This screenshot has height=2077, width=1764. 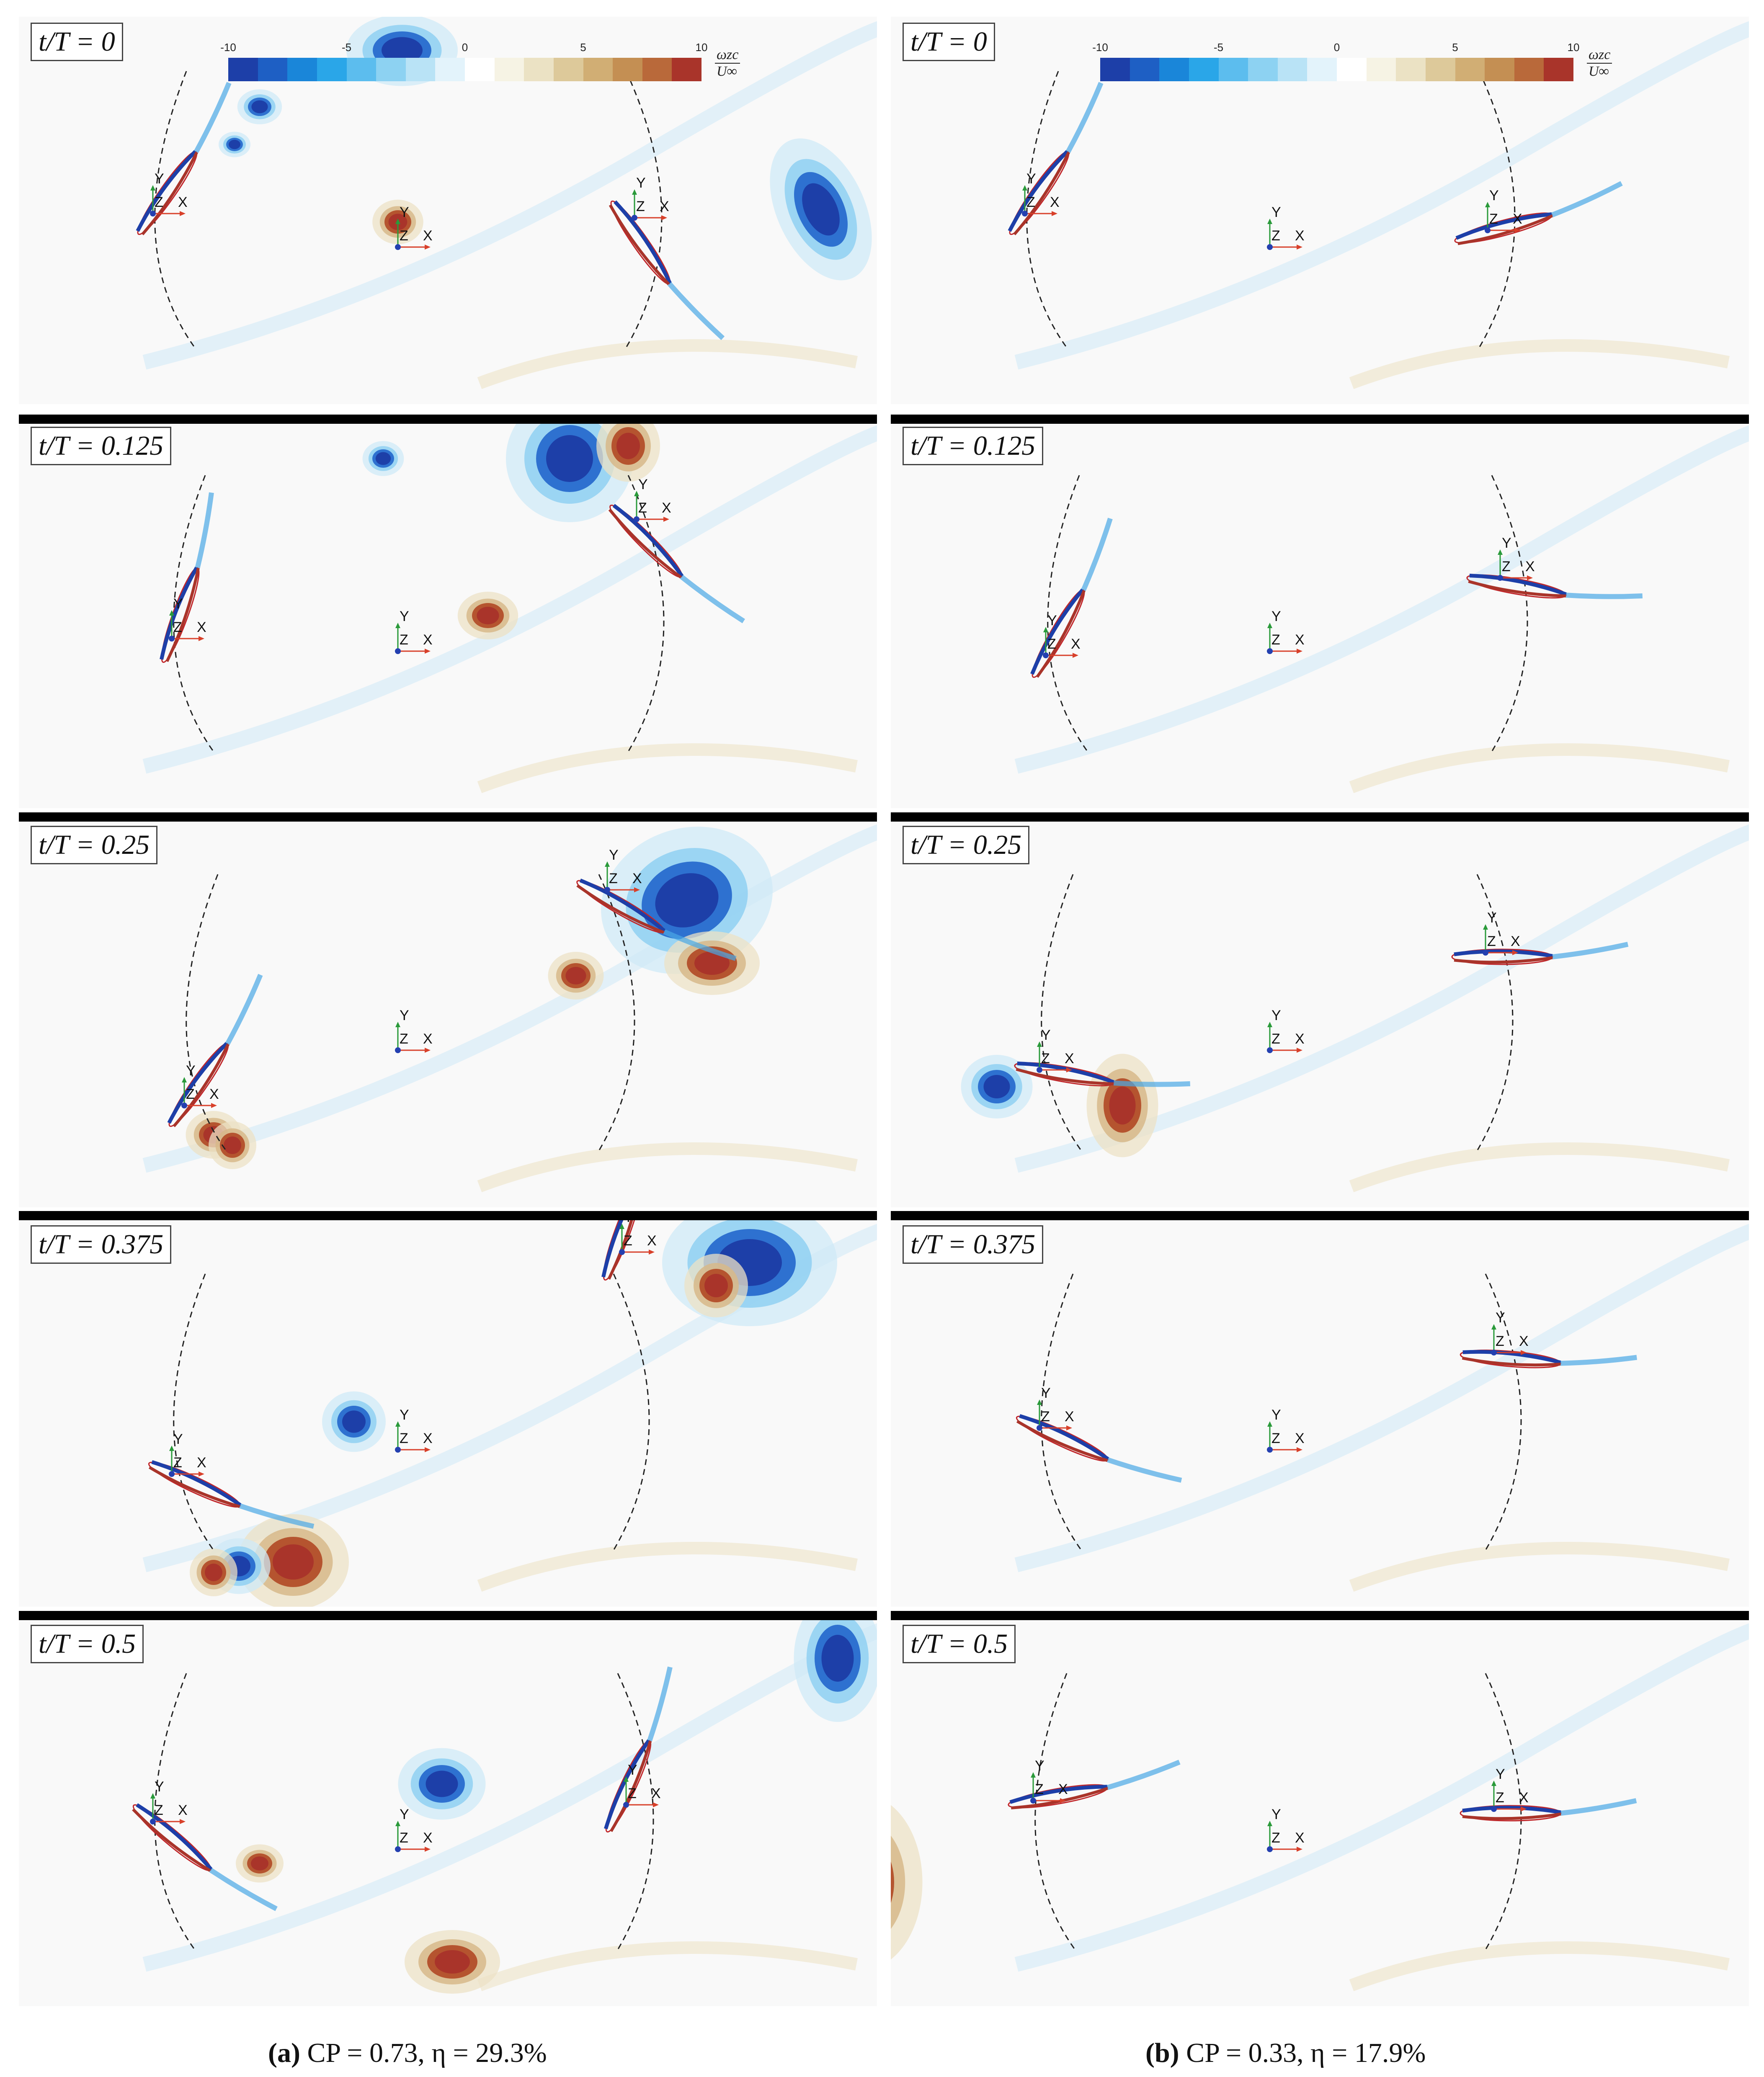 I want to click on time-label: t/T = 0, so click(x=949, y=42).